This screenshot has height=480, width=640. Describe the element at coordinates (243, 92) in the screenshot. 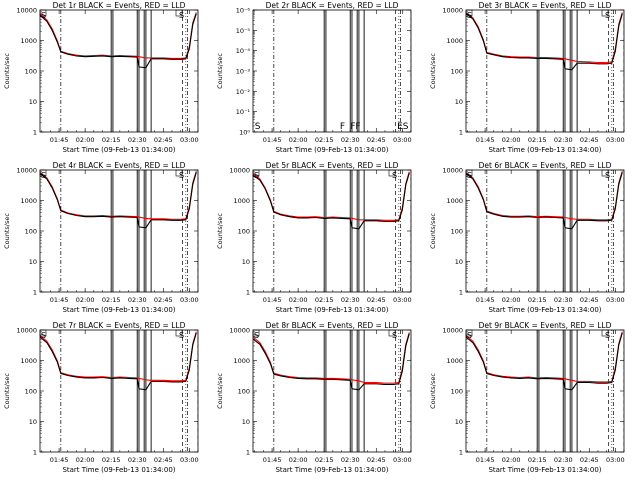

I see `y-tick-label: 10⁻²` at that location.